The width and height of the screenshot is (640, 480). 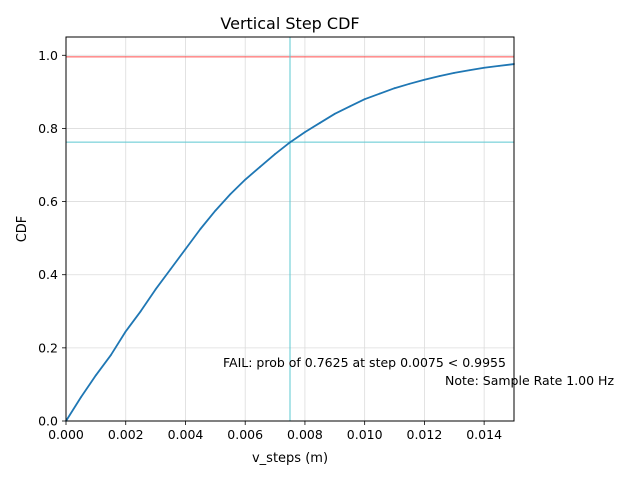 What do you see at coordinates (245, 434) in the screenshot?
I see `x-tick-label: 0.006` at bounding box center [245, 434].